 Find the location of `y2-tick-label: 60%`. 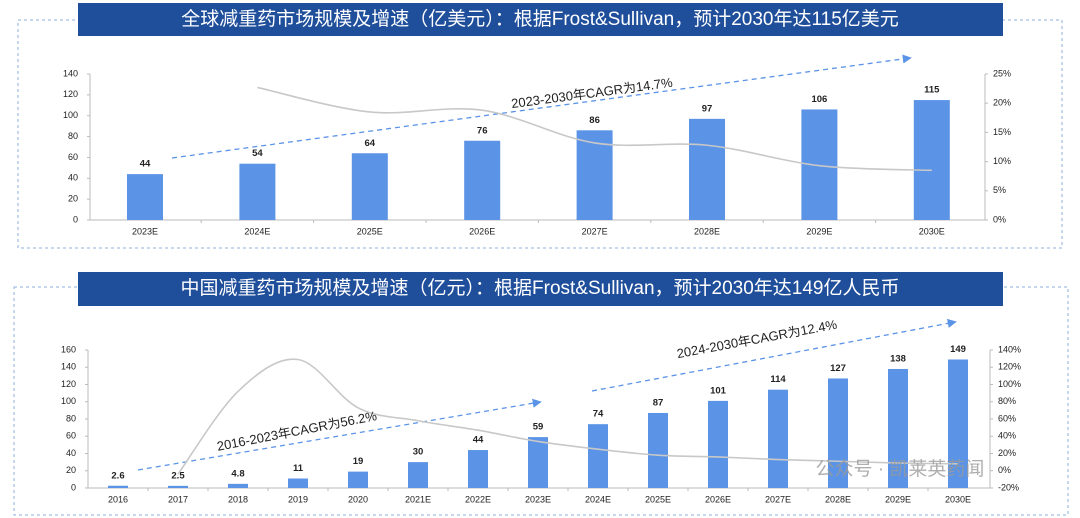

y2-tick-label: 60% is located at coordinates (1007, 418).